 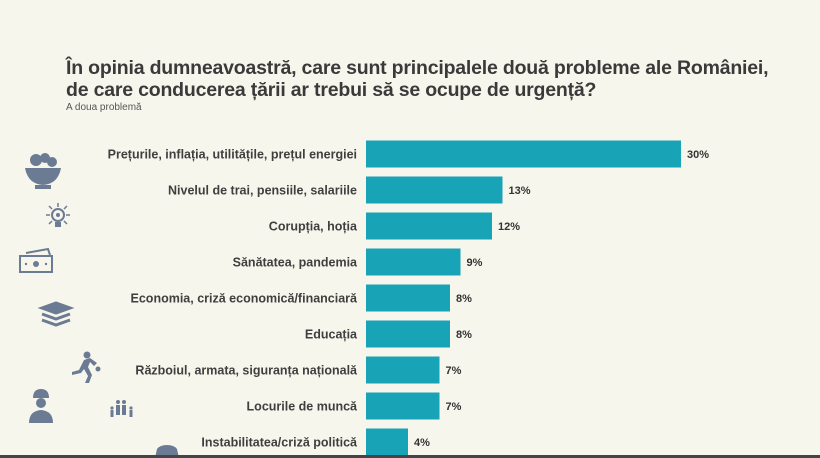 I want to click on category-label: Locurile de muncă, so click(x=302, y=407).